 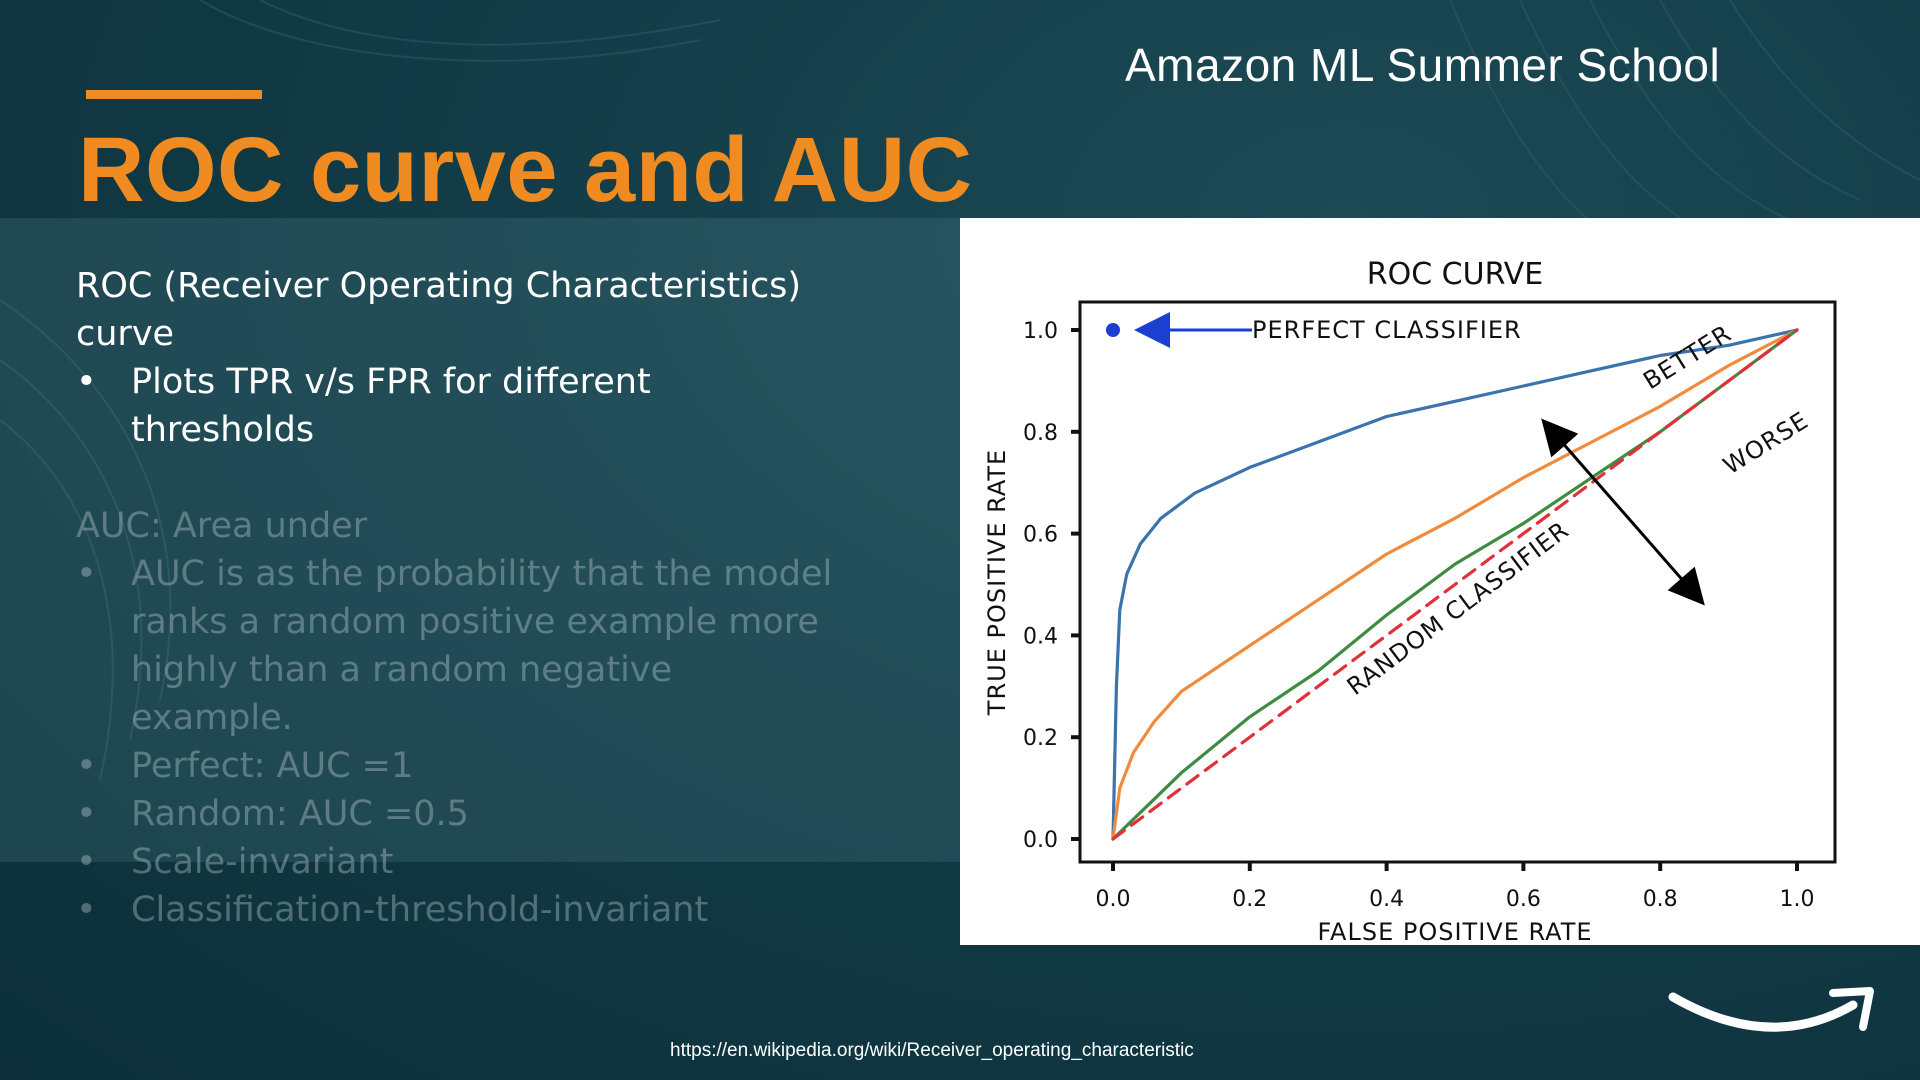 I want to click on y-axis: 0.0 0.2 0.4 0.6 0.8 1.0, so click(x=1051, y=586).